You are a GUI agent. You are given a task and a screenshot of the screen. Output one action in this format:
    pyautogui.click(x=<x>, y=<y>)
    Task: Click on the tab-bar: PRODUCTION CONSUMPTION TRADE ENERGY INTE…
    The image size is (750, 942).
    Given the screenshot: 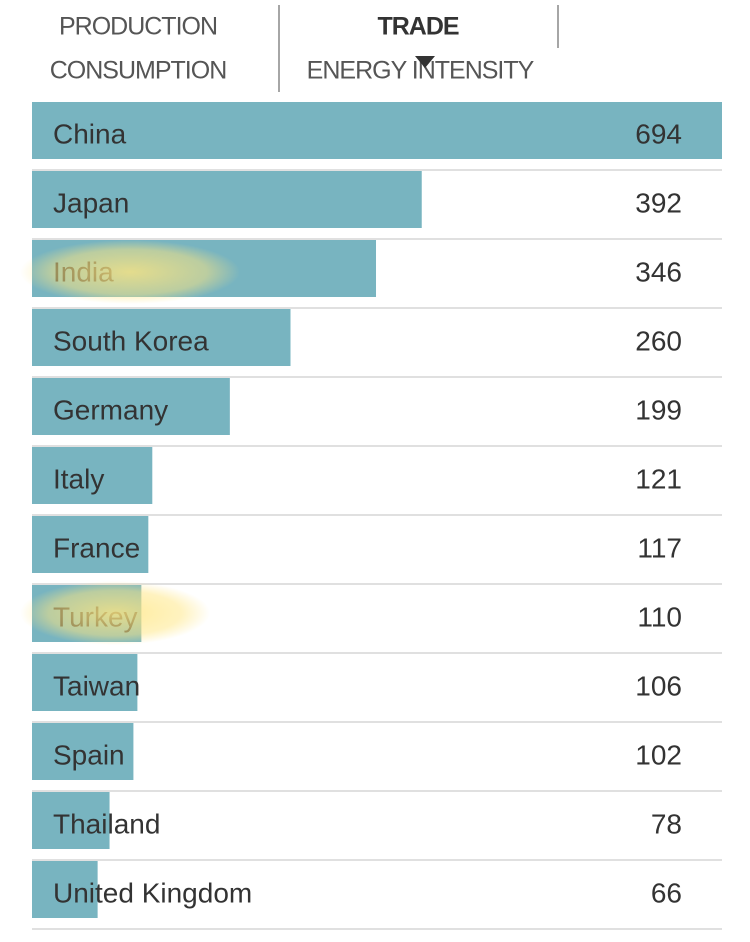 What is the action you would take?
    pyautogui.click(x=304, y=48)
    